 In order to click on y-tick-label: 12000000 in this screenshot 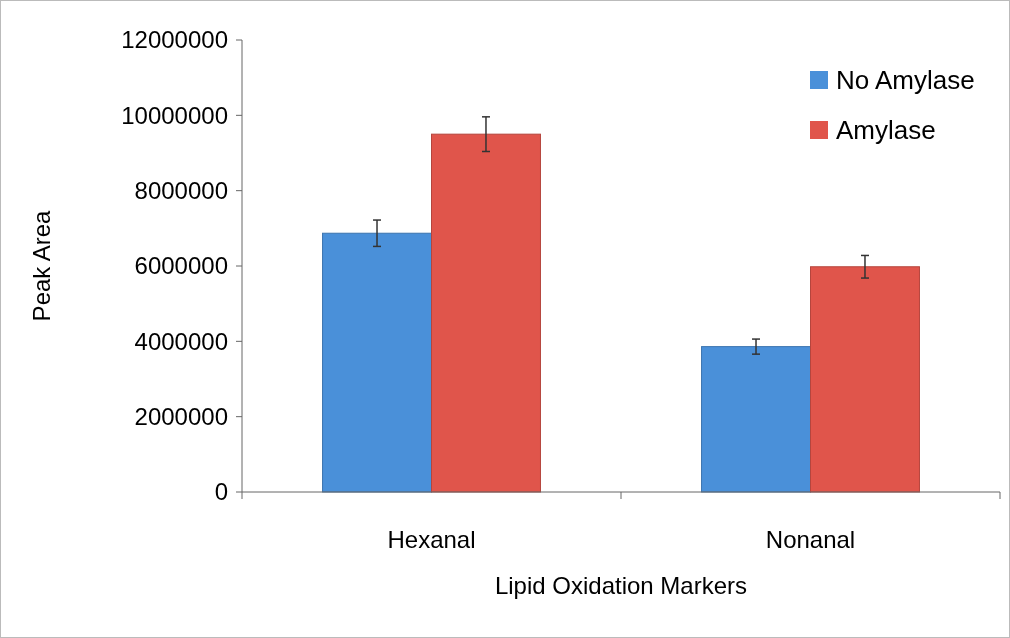, I will do `click(174, 40)`.